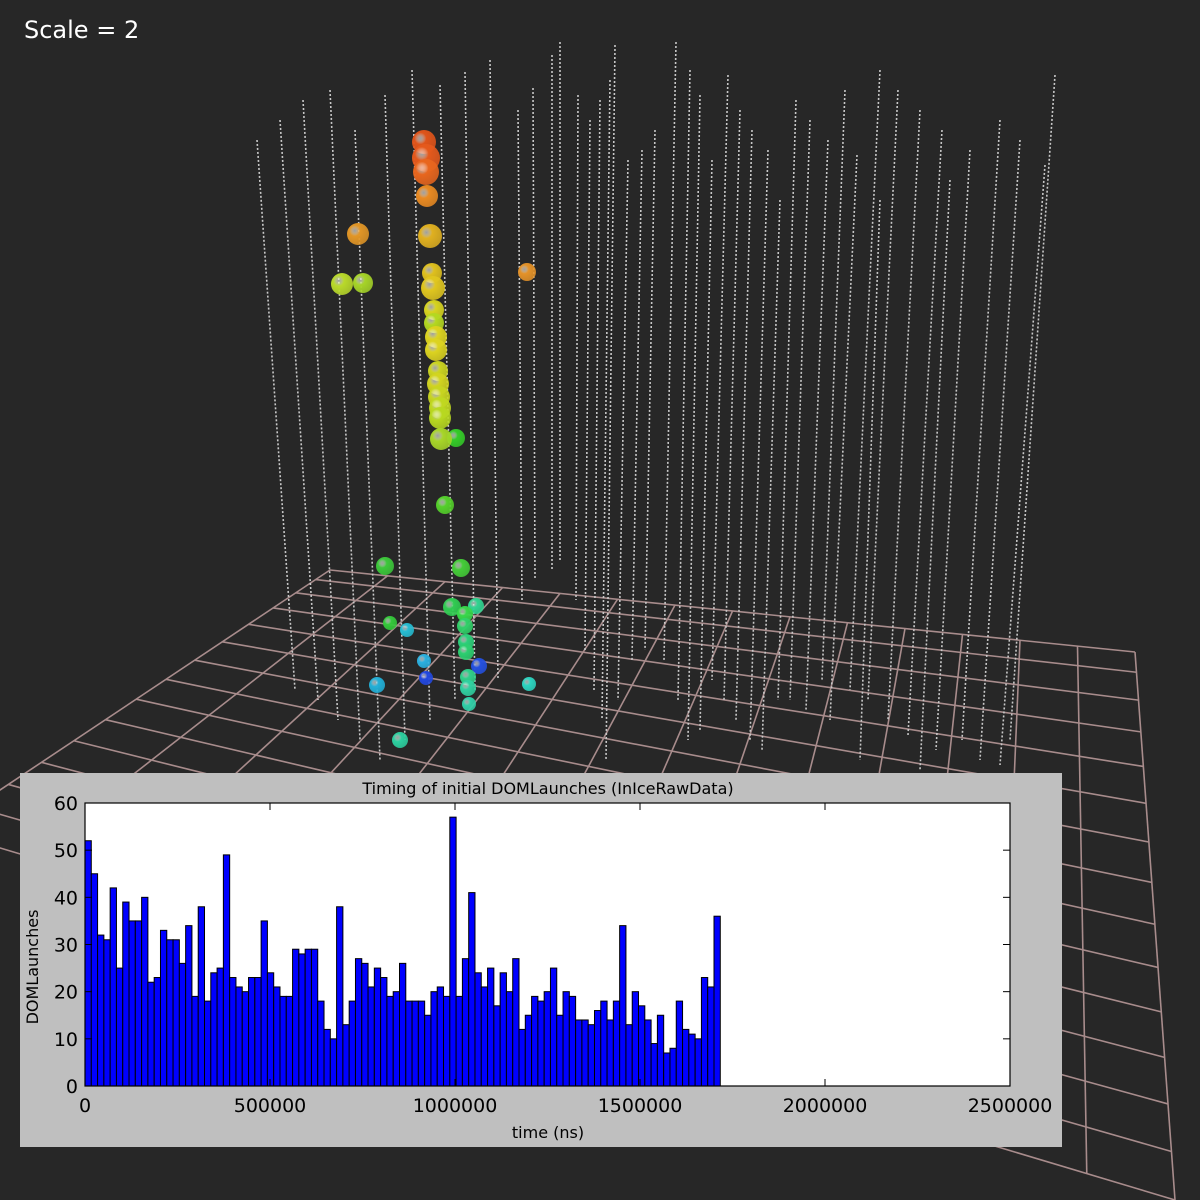  What do you see at coordinates (66, 1040) in the screenshot?
I see `y-tick-label: 10` at bounding box center [66, 1040].